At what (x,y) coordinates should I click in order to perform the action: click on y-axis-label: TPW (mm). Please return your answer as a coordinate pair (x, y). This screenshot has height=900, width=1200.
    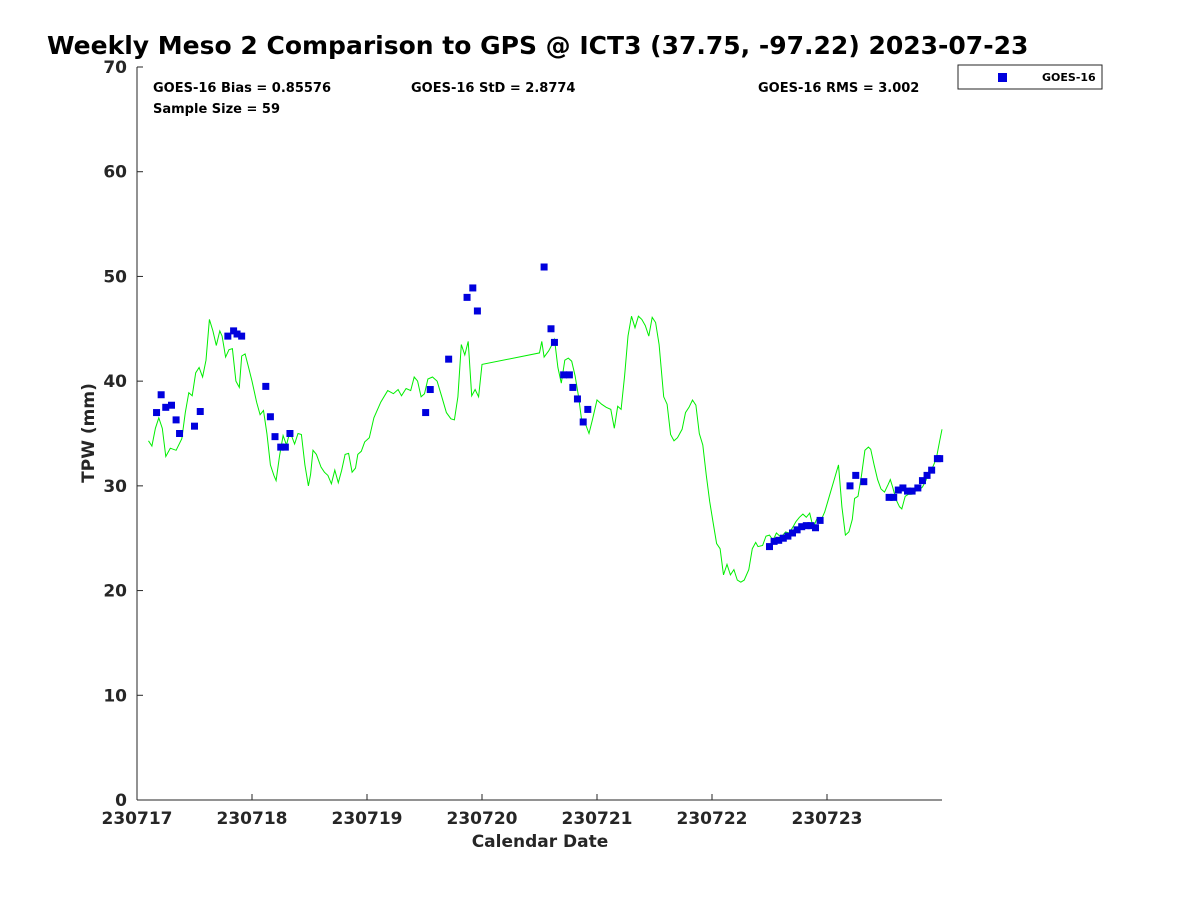
    Looking at the image, I should click on (89, 433).